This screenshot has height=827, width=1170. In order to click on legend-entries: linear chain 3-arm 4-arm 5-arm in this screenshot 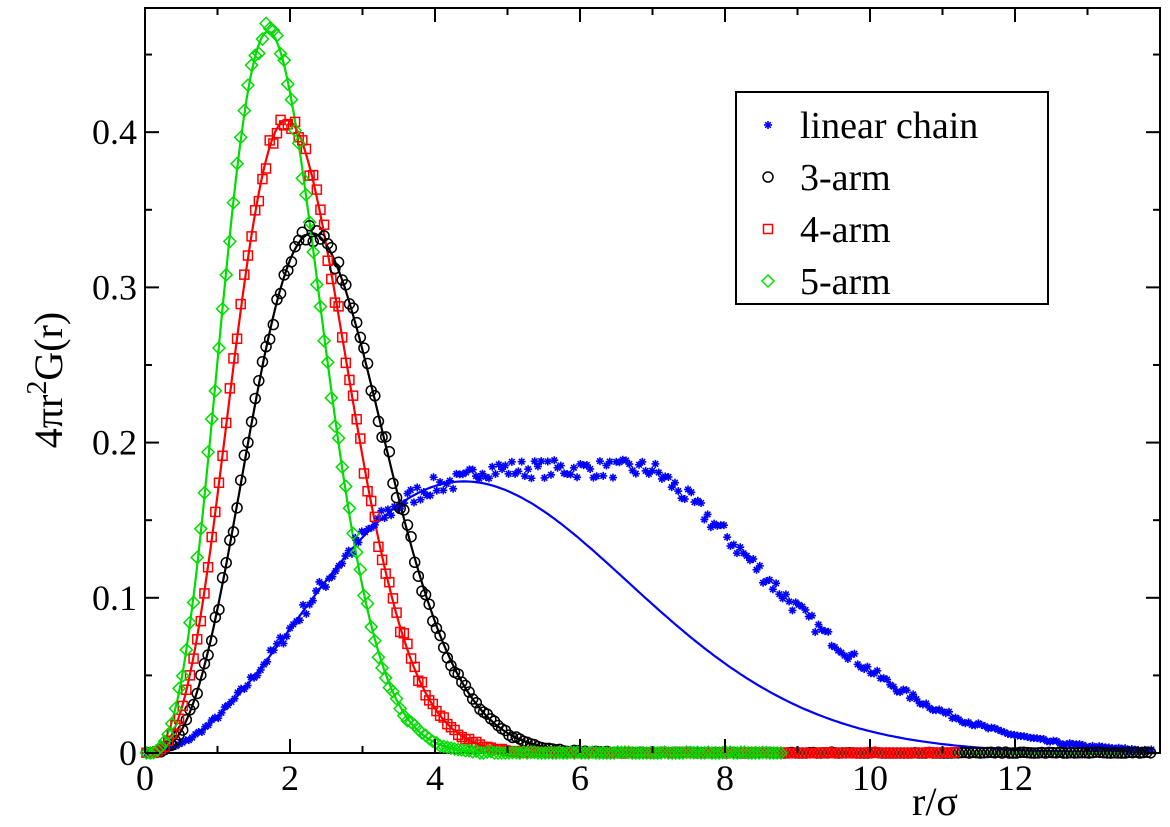, I will do `click(869, 204)`.